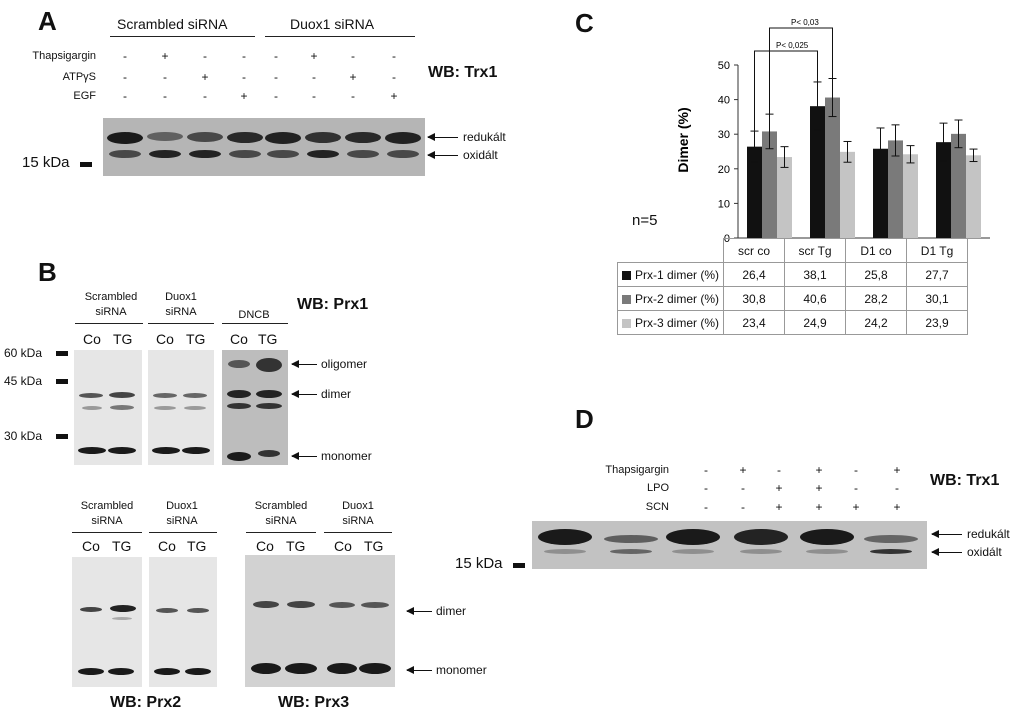 This screenshot has width=1024, height=716. I want to click on panel-d-arrow-oxidized, so click(946, 552).